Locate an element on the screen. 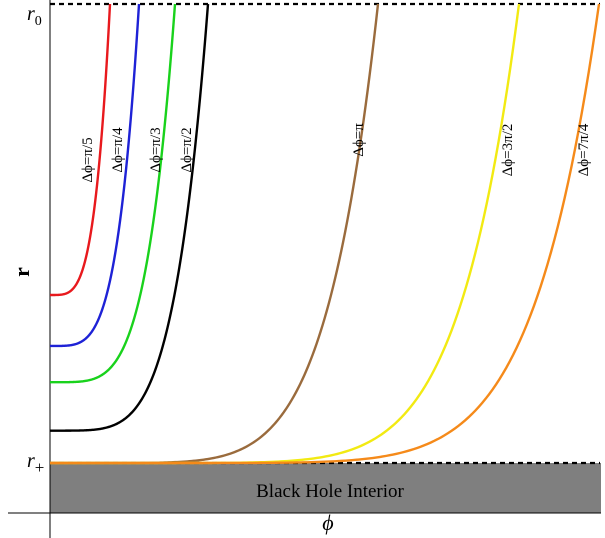 This screenshot has width=605, height=538. black-hole-interior-label: Black Hole Interior is located at coordinates (330, 491).